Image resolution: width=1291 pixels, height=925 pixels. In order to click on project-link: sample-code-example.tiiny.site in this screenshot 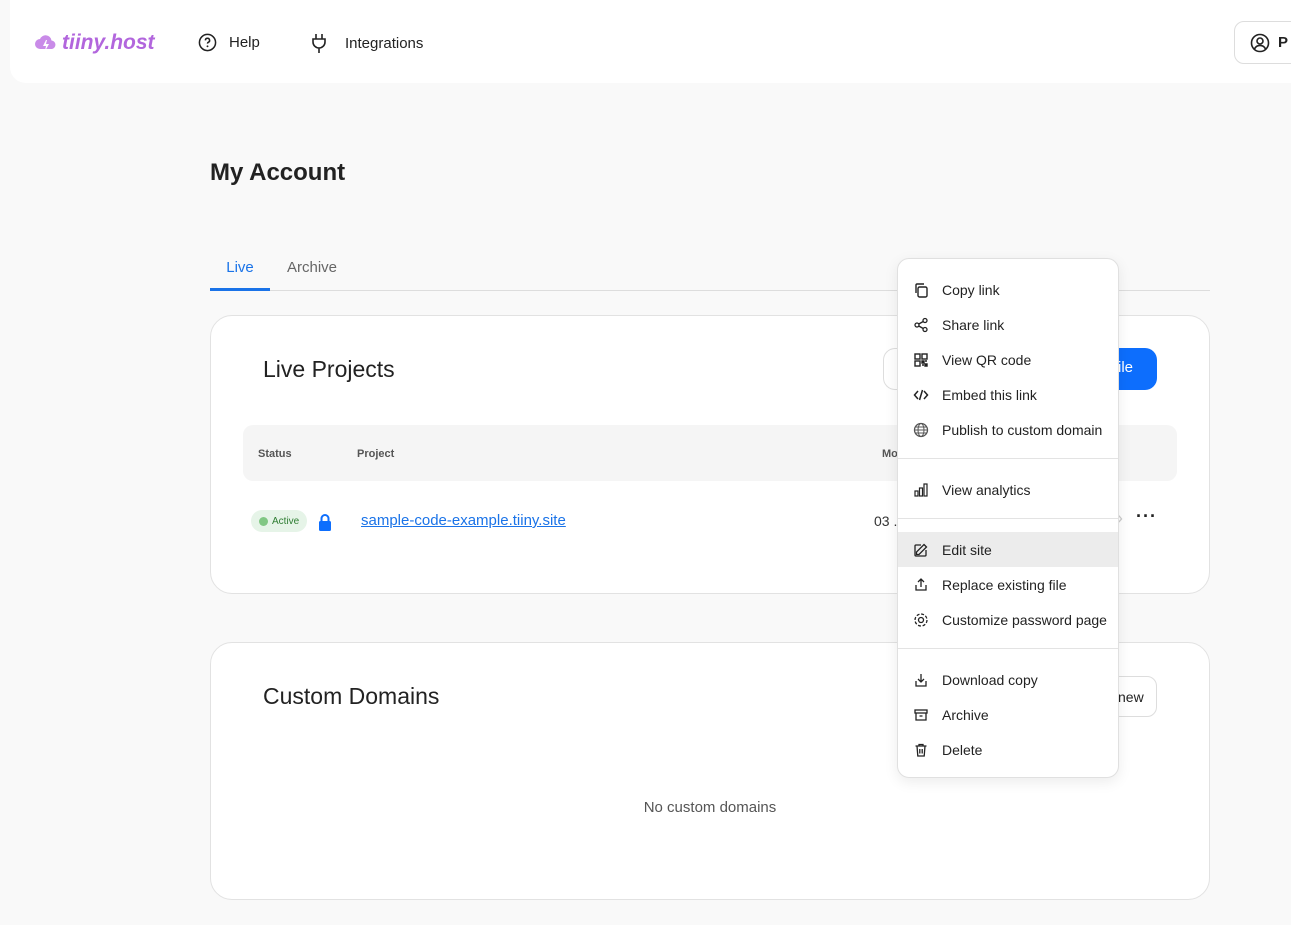, I will do `click(463, 520)`.